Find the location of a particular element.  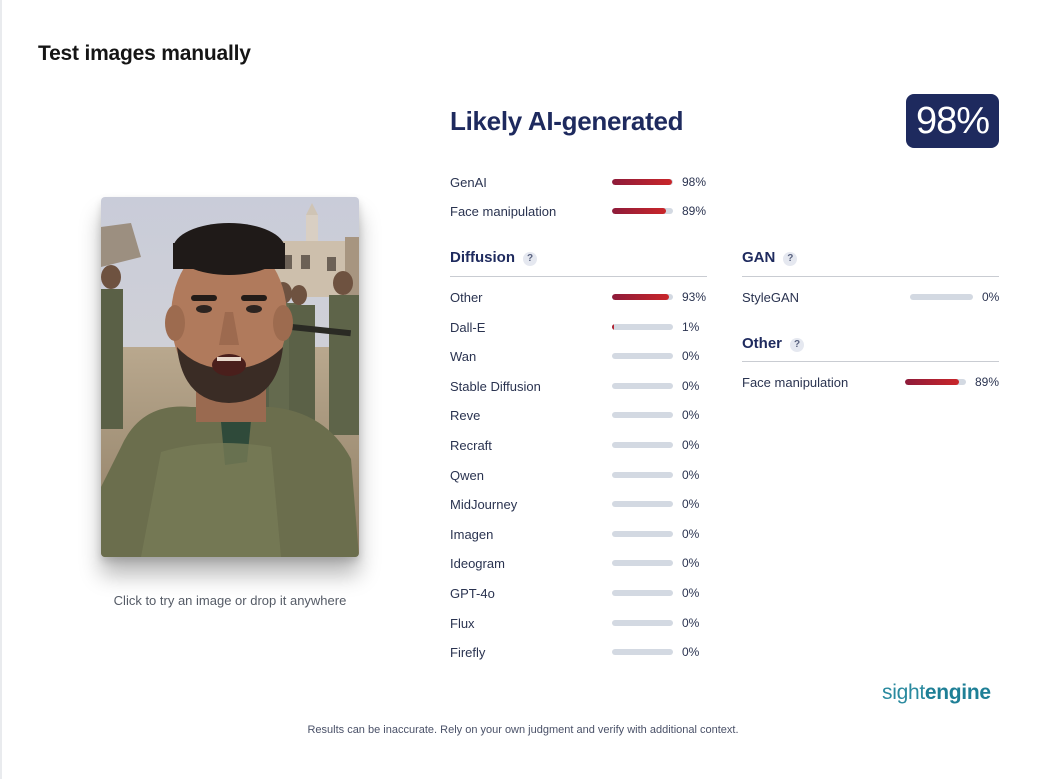

score-row: Stable Diffusion 0% is located at coordinates (586, 387).